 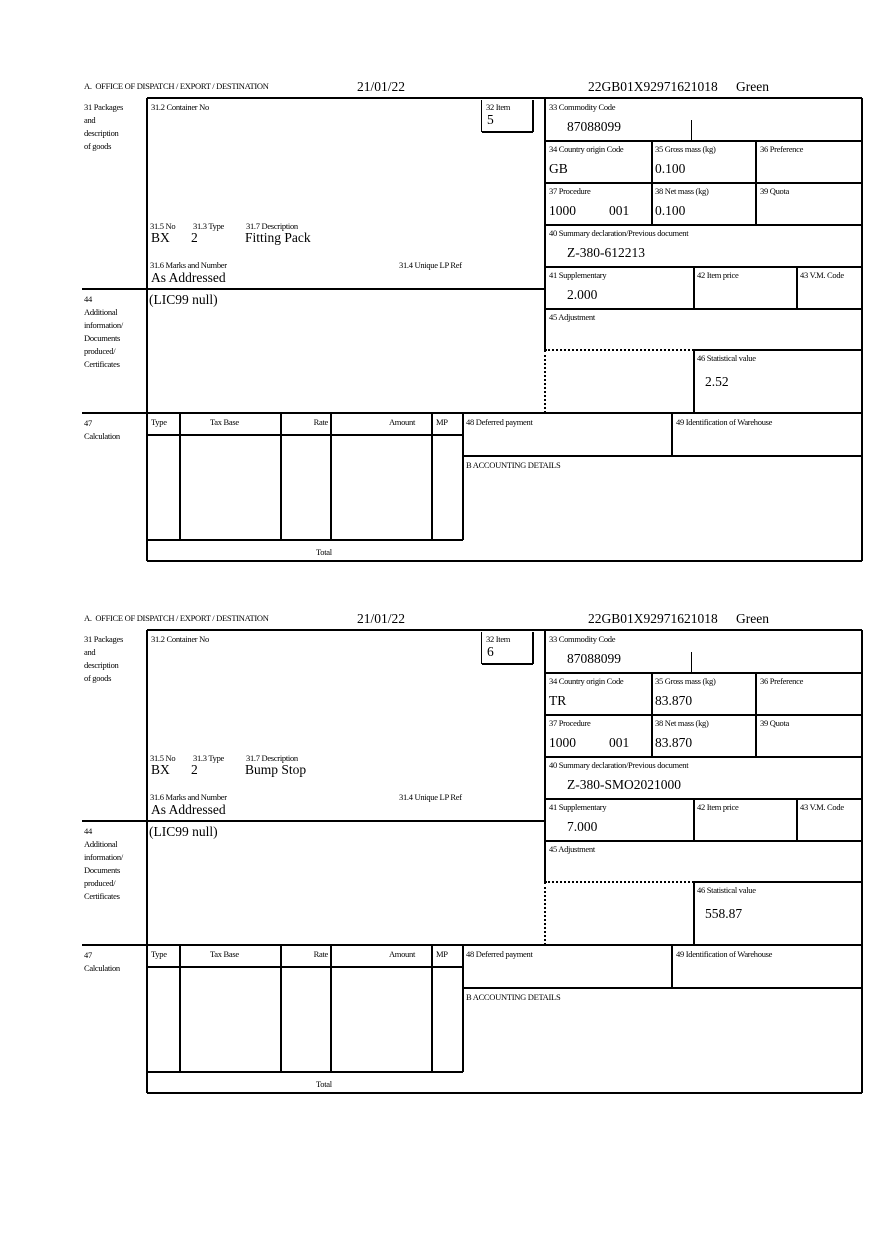 I want to click on description-value: Fitting Pack, so click(x=278, y=237).